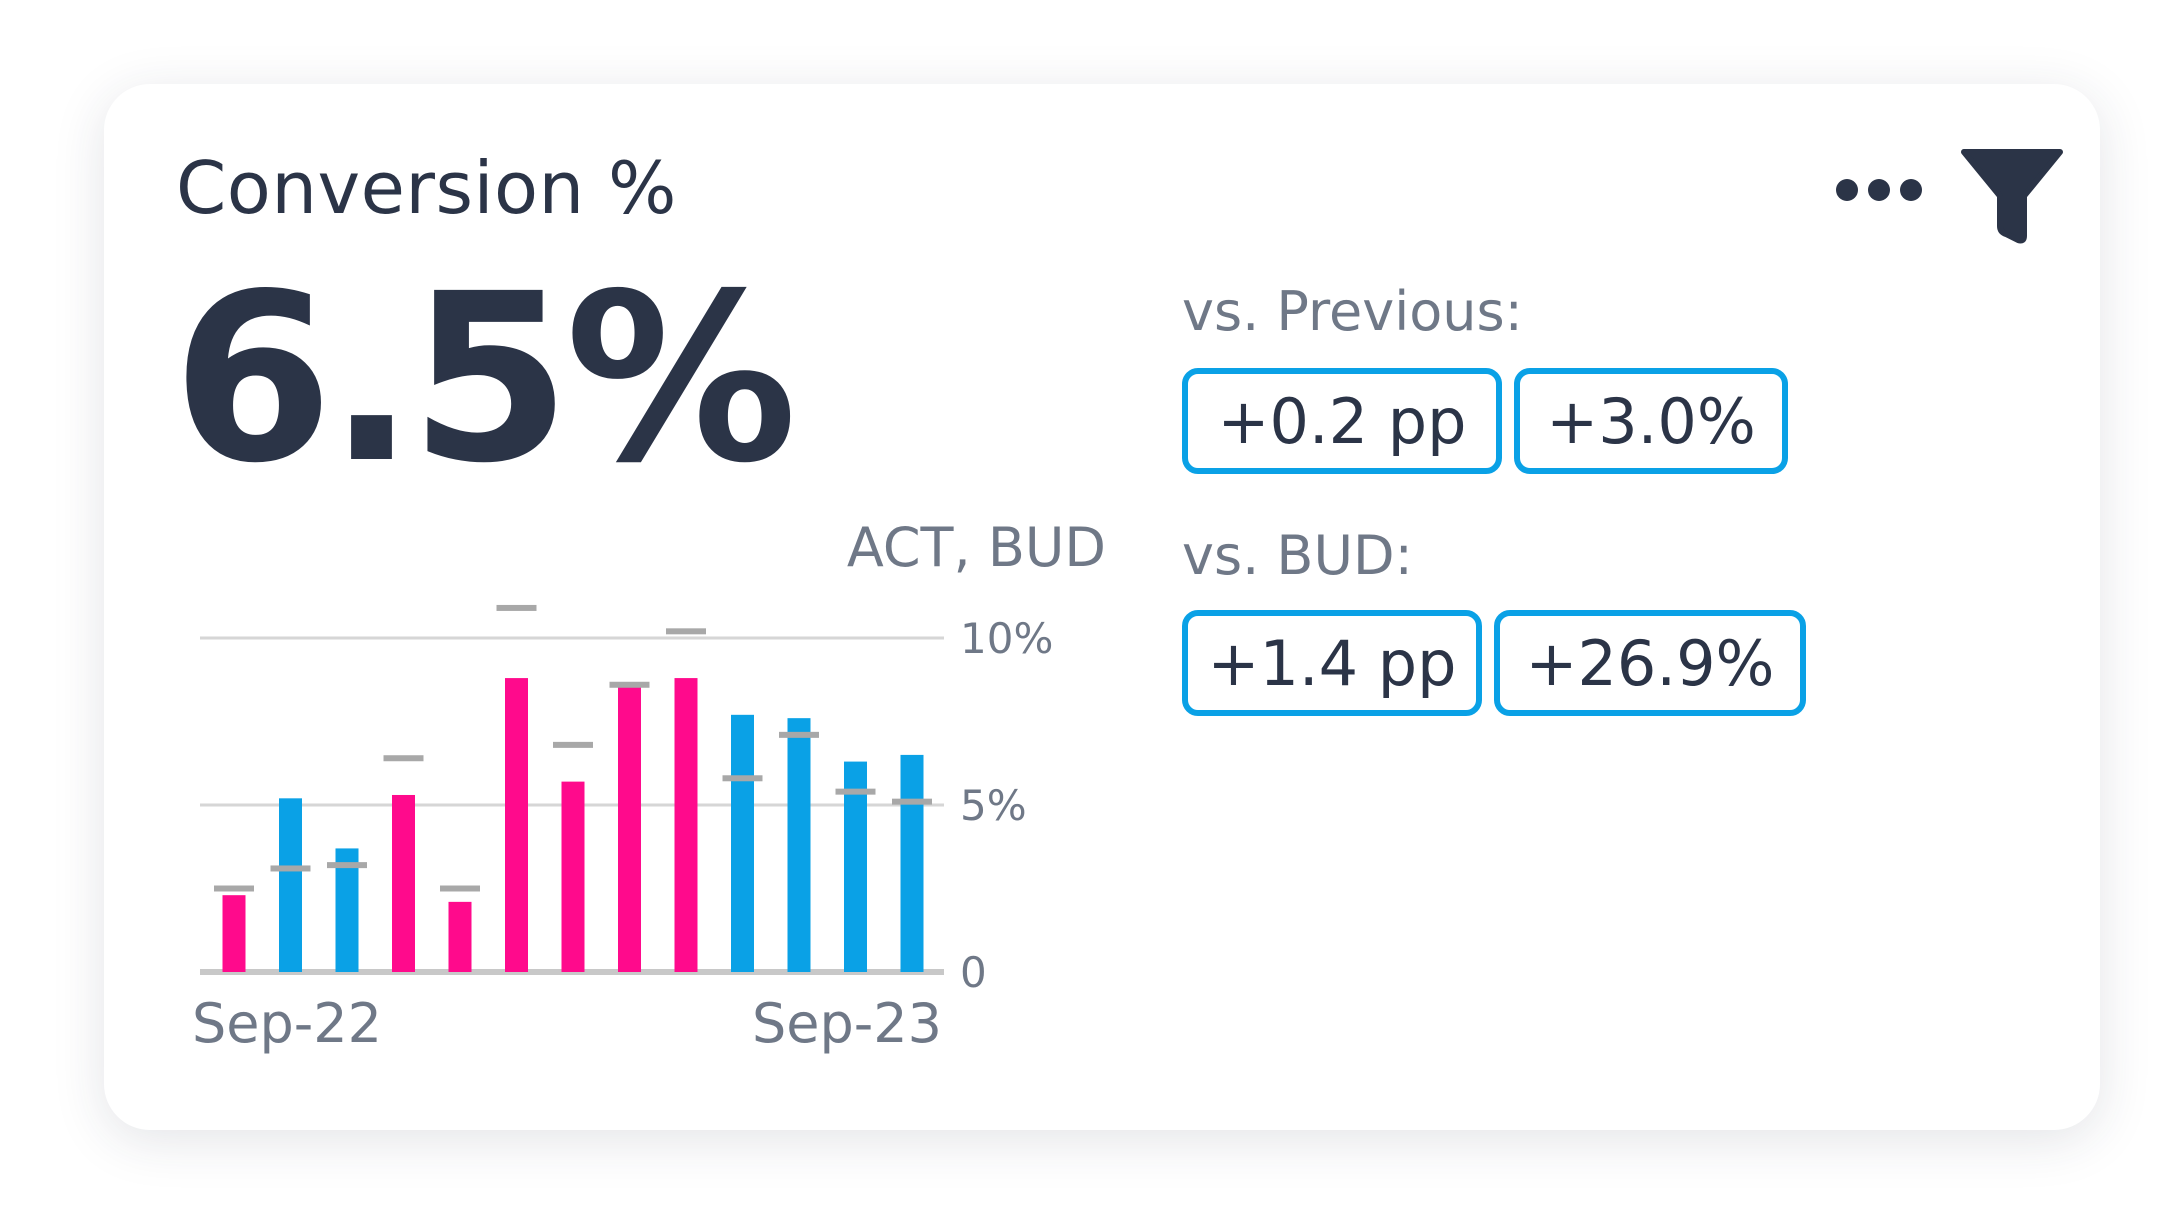  What do you see at coordinates (993, 805) in the screenshot?
I see `y-tick-label: 5%` at bounding box center [993, 805].